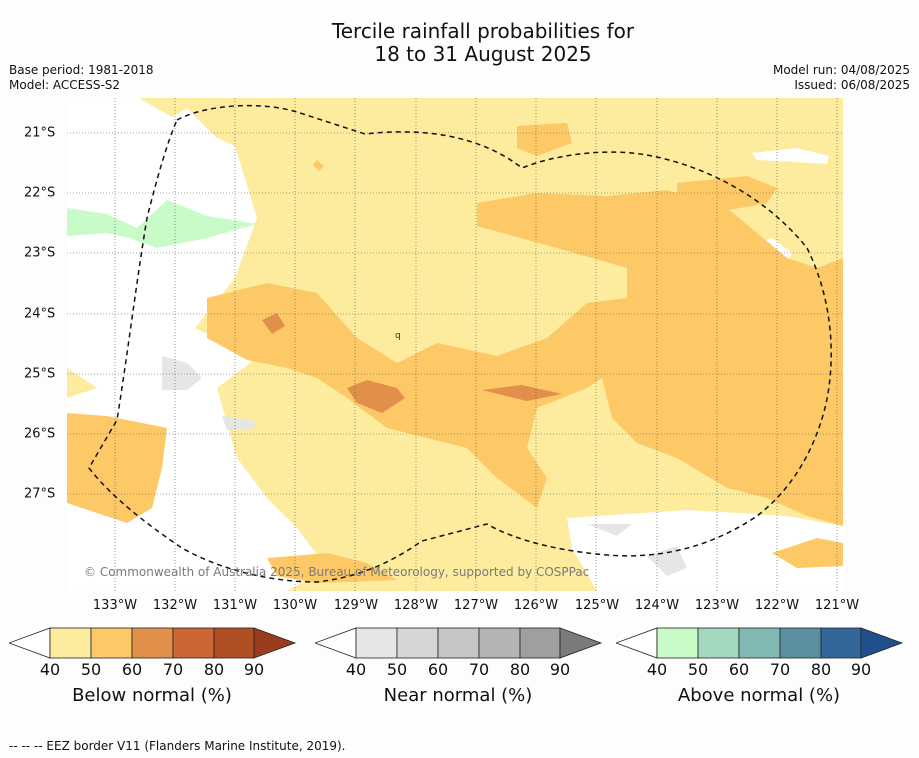  What do you see at coordinates (705, 550) in the screenshot?
I see `no-signal-region-southeast` at bounding box center [705, 550].